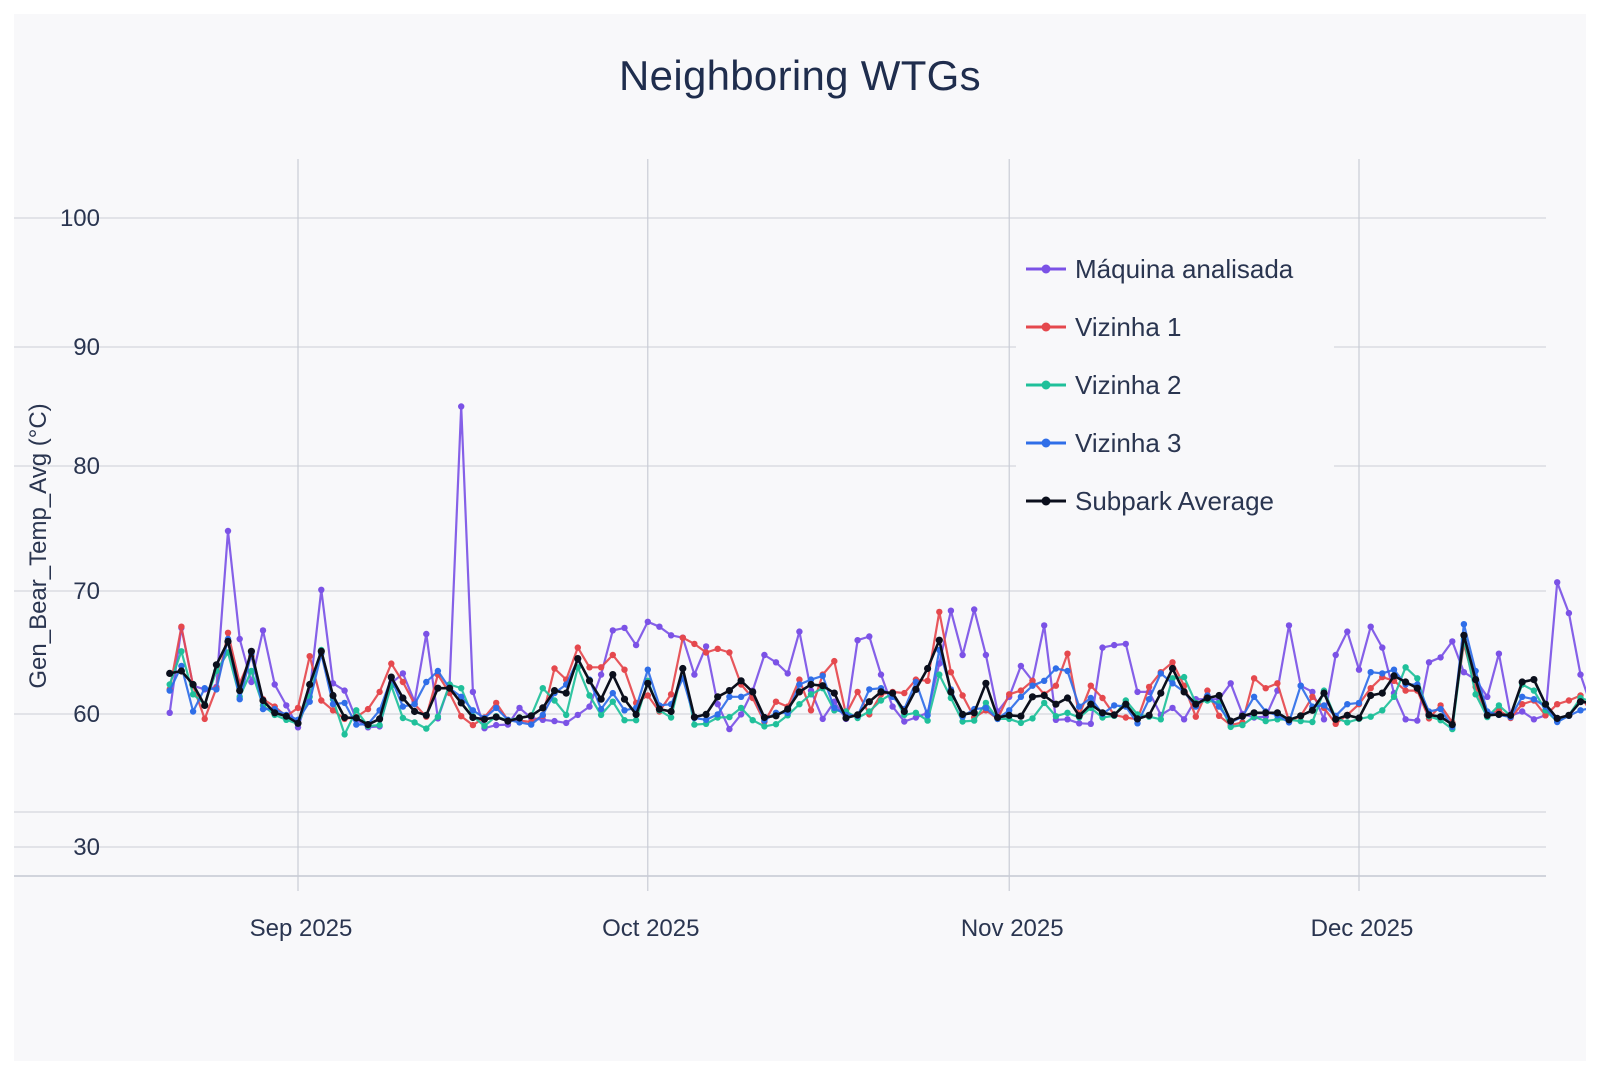 This screenshot has width=1600, height=1075. What do you see at coordinates (86, 347) in the screenshot?
I see `y-tick-label: 90` at bounding box center [86, 347].